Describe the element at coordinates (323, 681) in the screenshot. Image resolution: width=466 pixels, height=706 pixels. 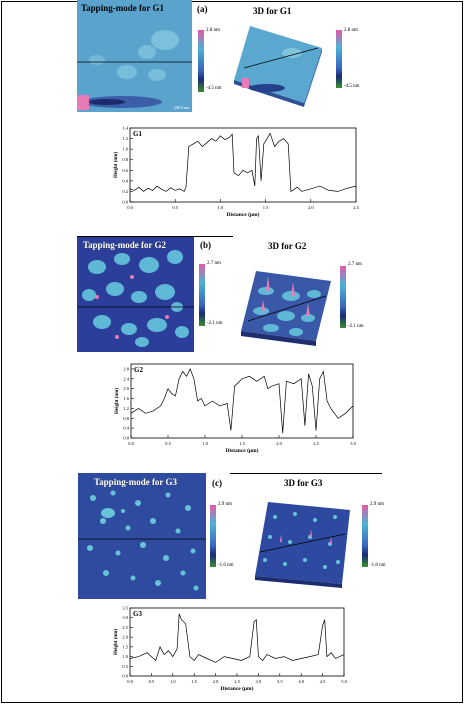
I see `x-tick-label: 4.5` at that location.